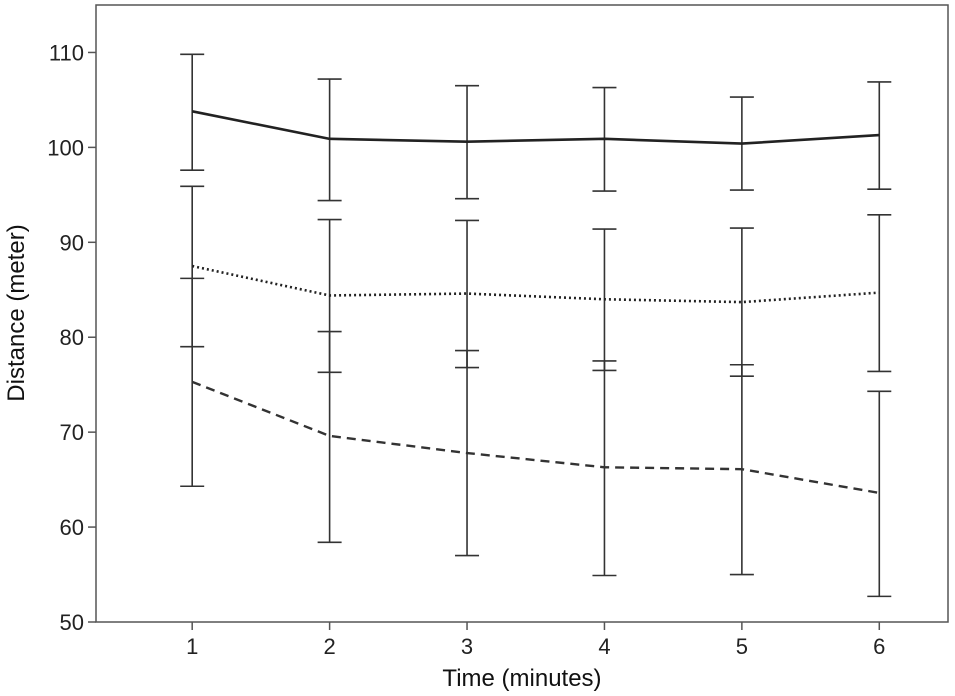 The width and height of the screenshot is (955, 696). I want to click on series-line-solid, so click(535, 127).